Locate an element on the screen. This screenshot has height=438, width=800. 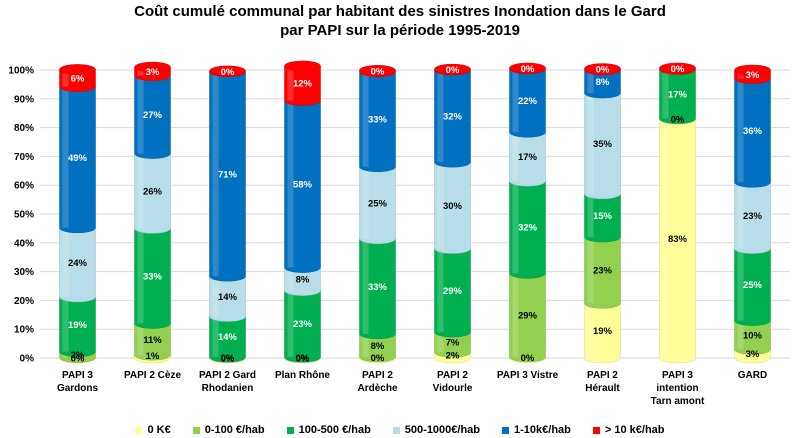
y-tick-label: 0% is located at coordinates (27, 359).